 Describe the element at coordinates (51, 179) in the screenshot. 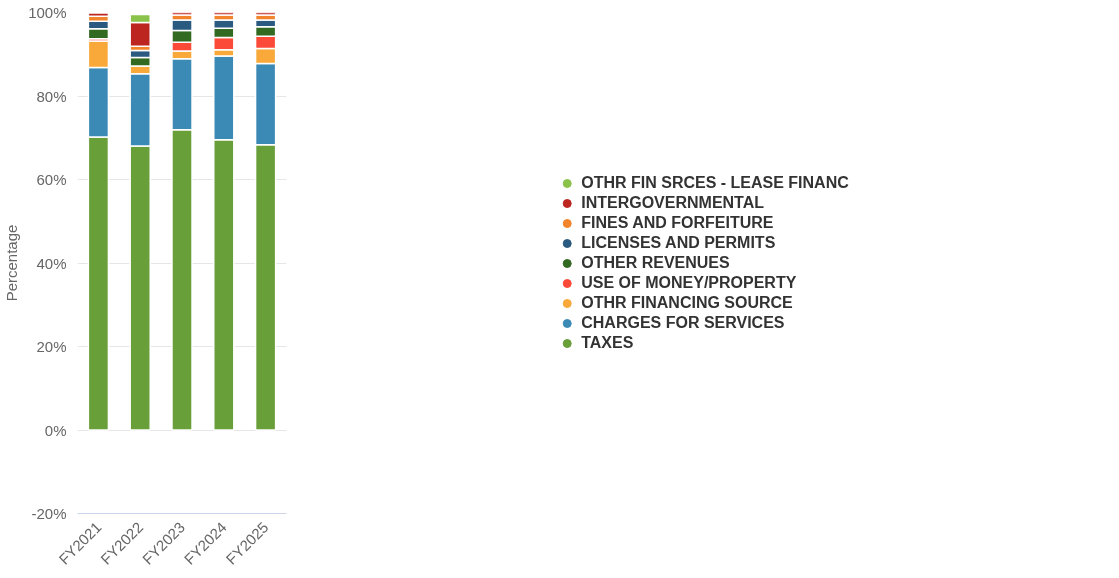

I see `y-tick-label: 60%` at that location.